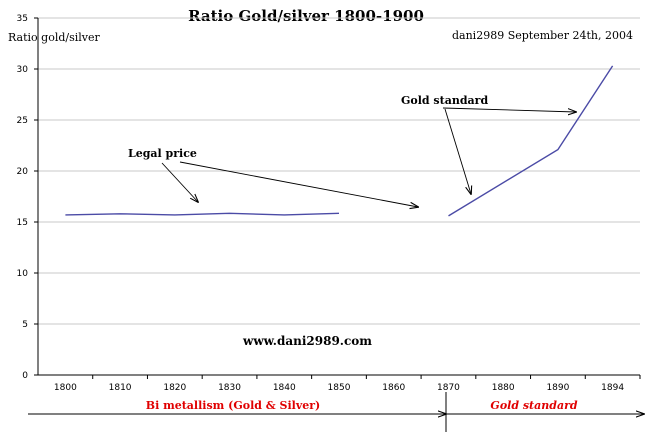 This screenshot has width=650, height=433. I want to click on y-axis-label: Ratio gold/silver, so click(54, 37).